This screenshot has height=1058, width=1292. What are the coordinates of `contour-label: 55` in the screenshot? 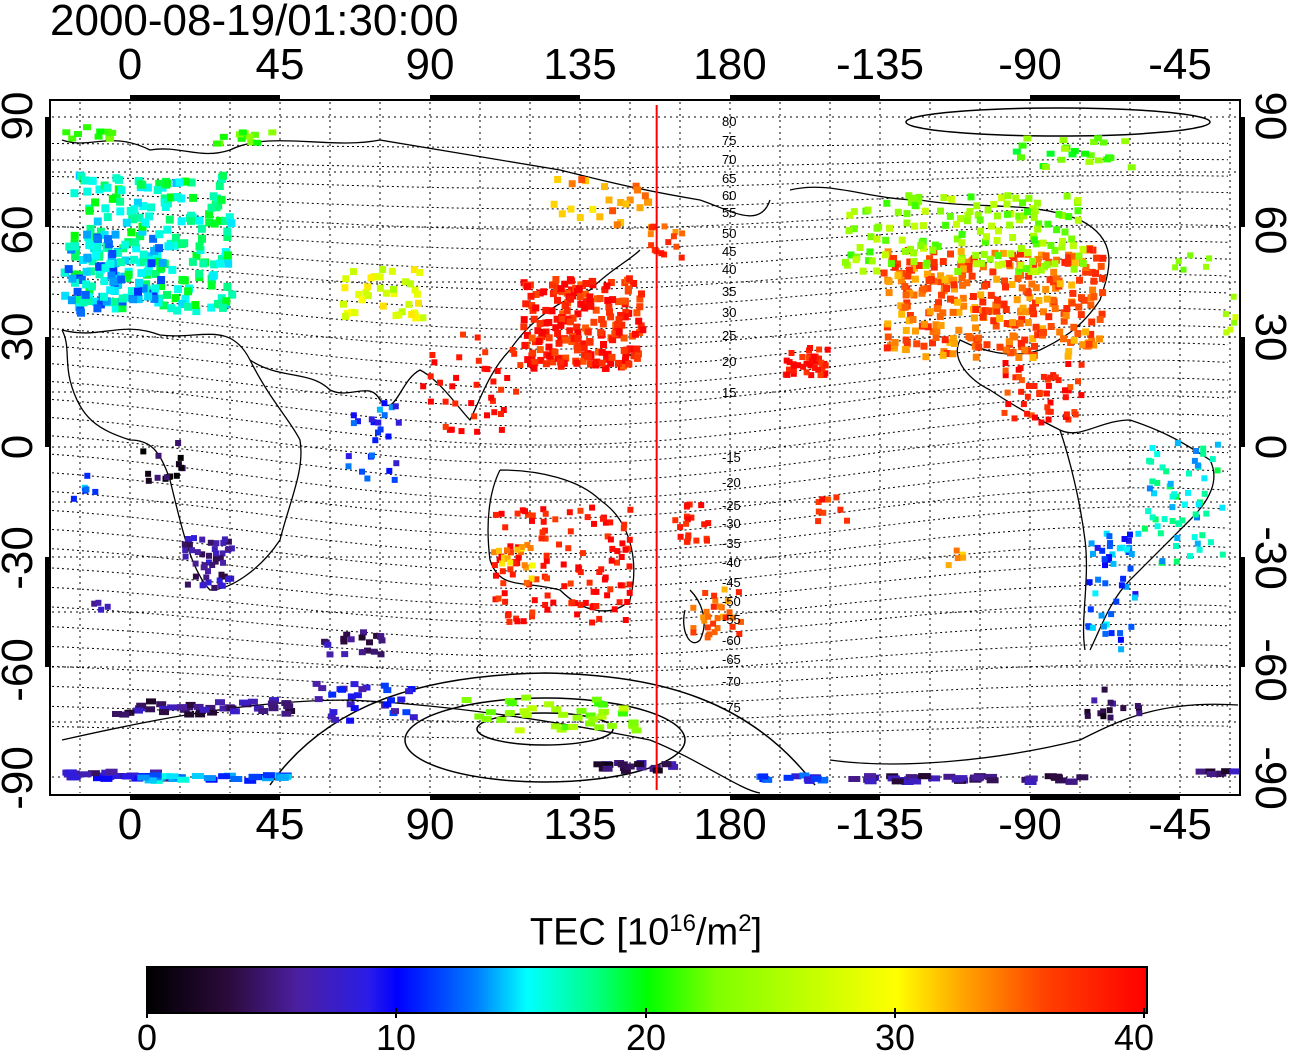 It's located at (729, 212).